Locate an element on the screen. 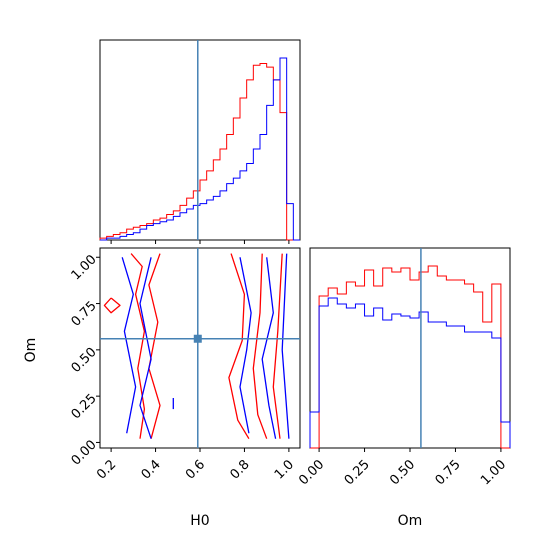  Om-marginal-blue-step is located at coordinates (410, 372).